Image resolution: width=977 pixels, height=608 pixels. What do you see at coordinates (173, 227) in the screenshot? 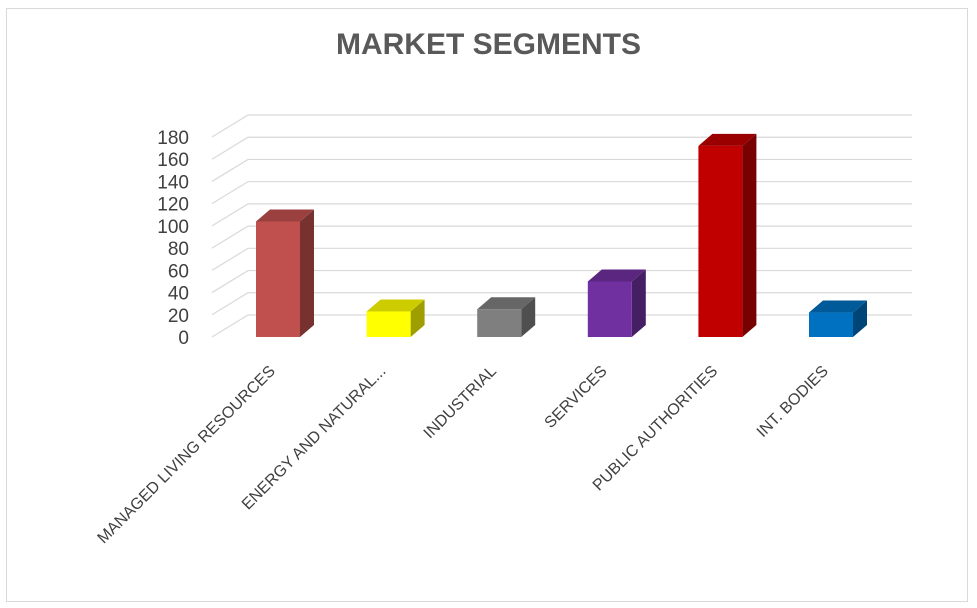
I see `y-tick-label: 100` at bounding box center [173, 227].